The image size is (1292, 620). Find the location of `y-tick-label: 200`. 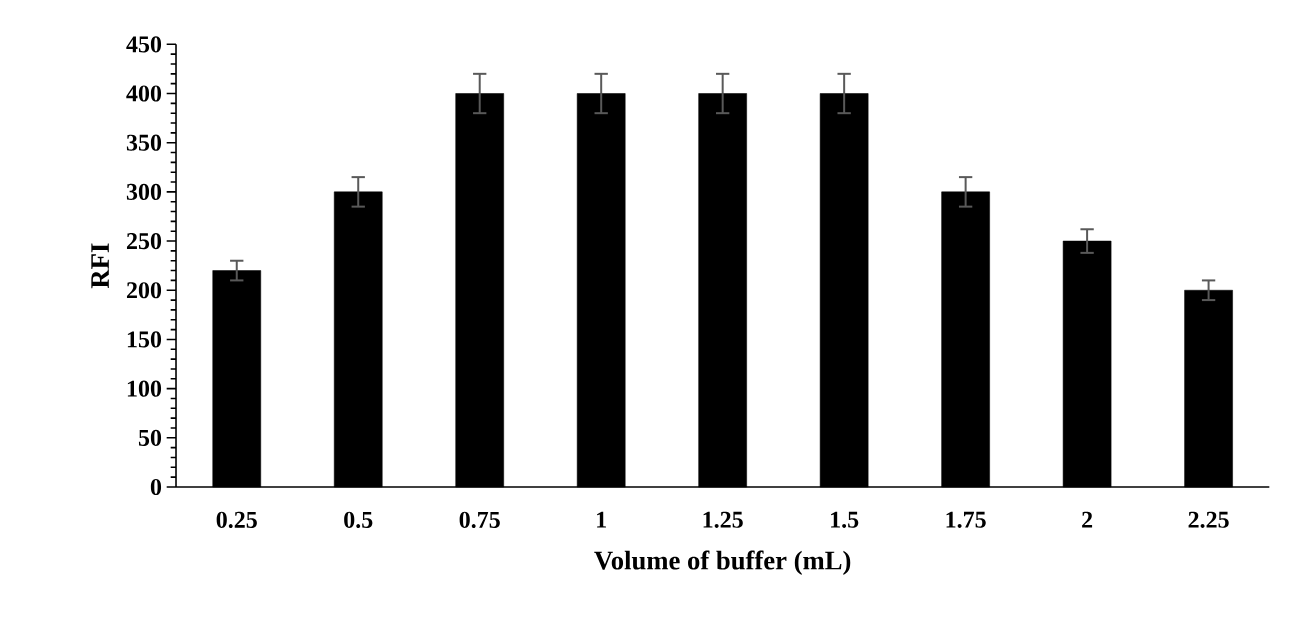

y-tick-label: 200 is located at coordinates (144, 290).